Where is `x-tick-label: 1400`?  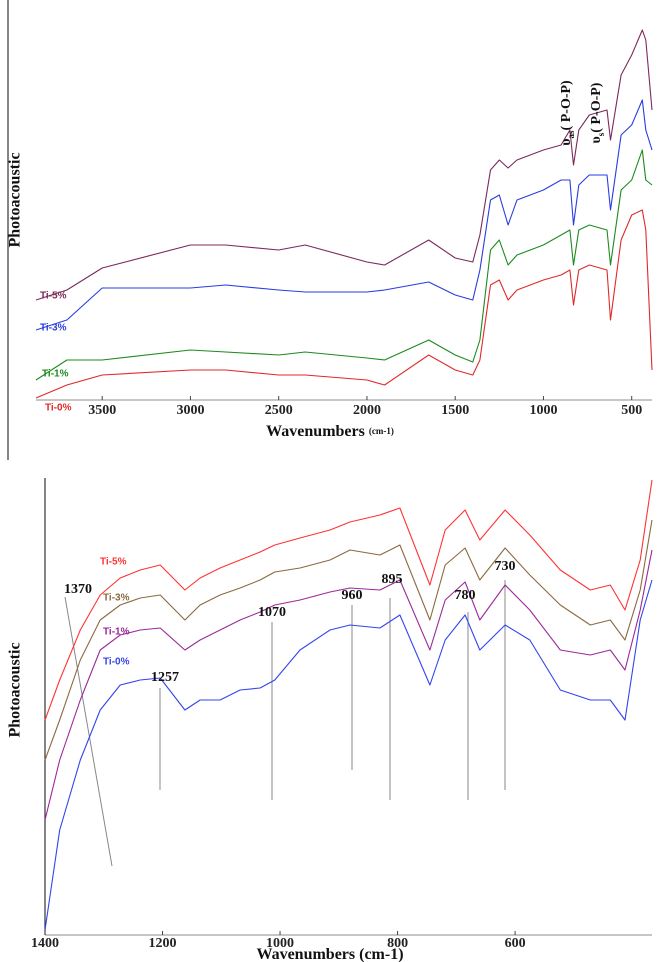 x-tick-label: 1400 is located at coordinates (45, 943).